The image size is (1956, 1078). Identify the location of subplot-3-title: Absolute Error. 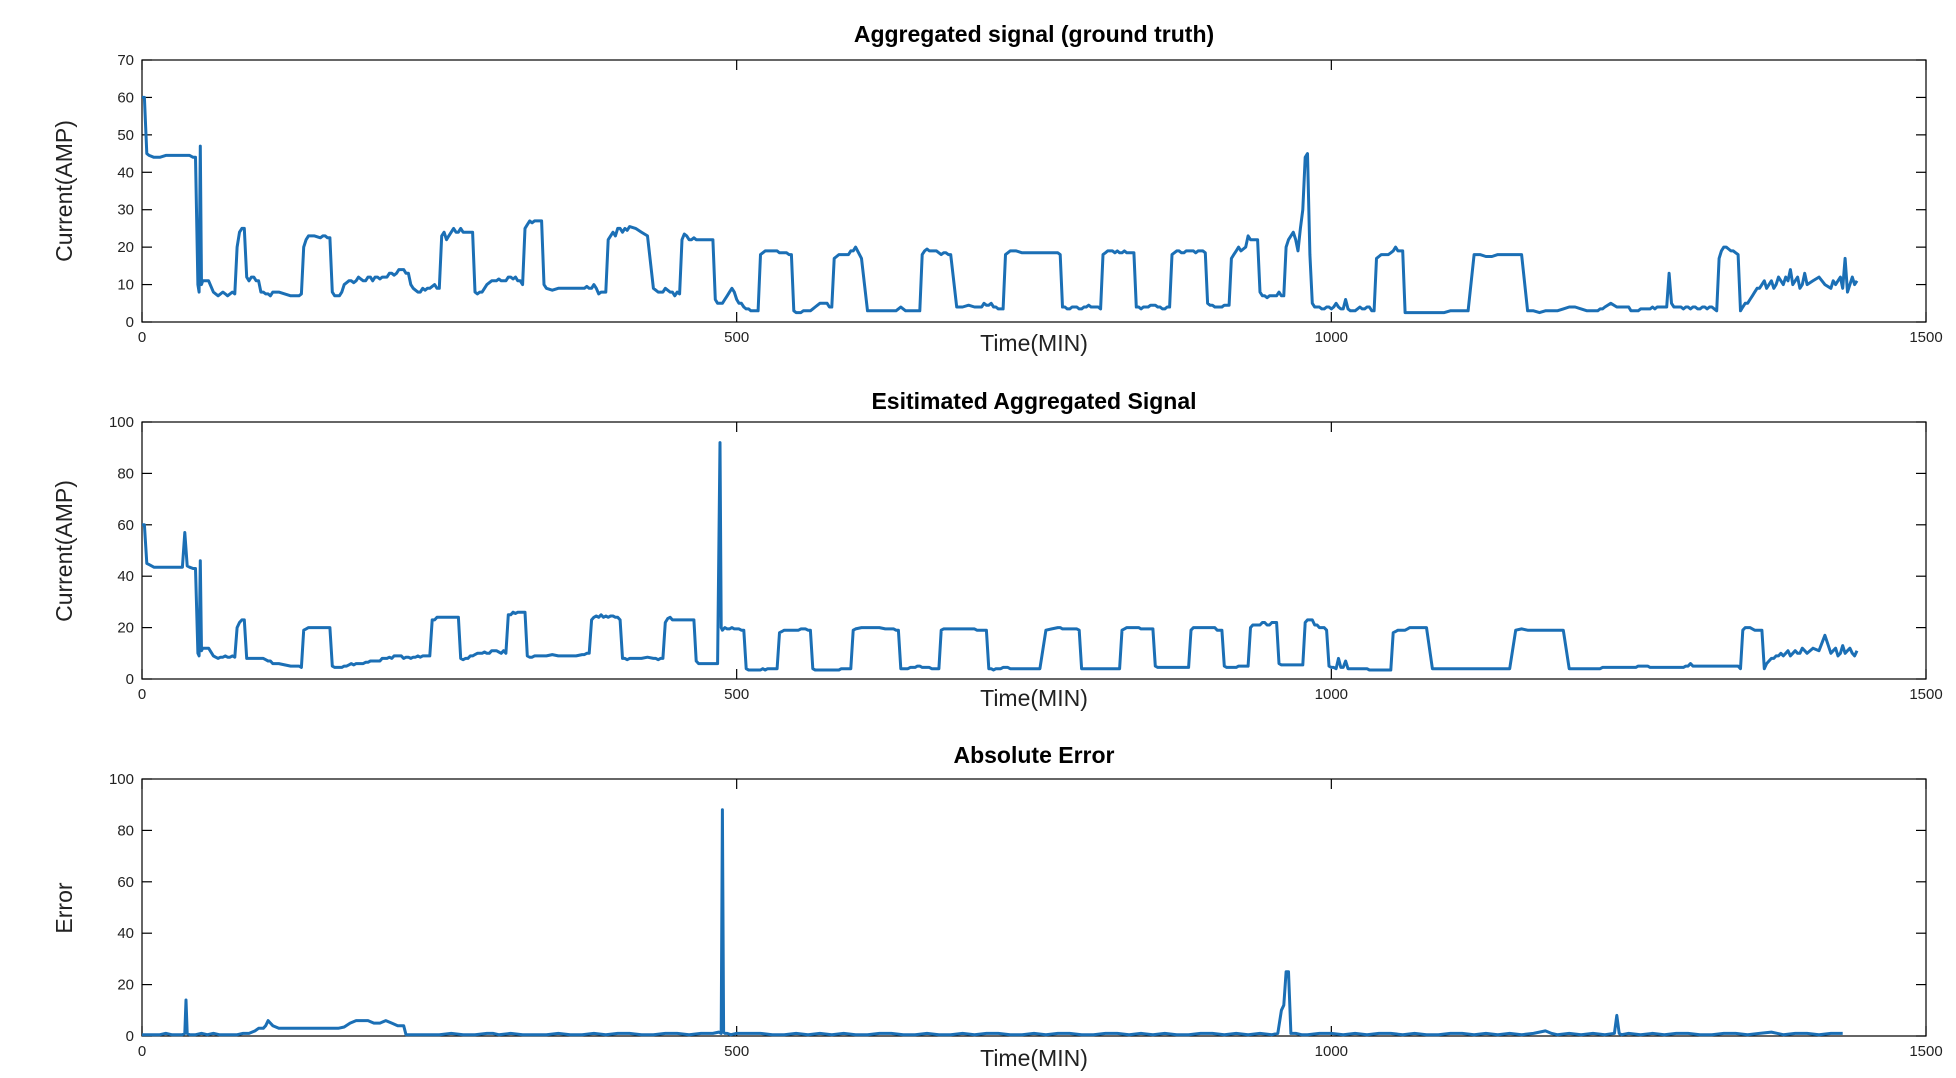
(1033, 755).